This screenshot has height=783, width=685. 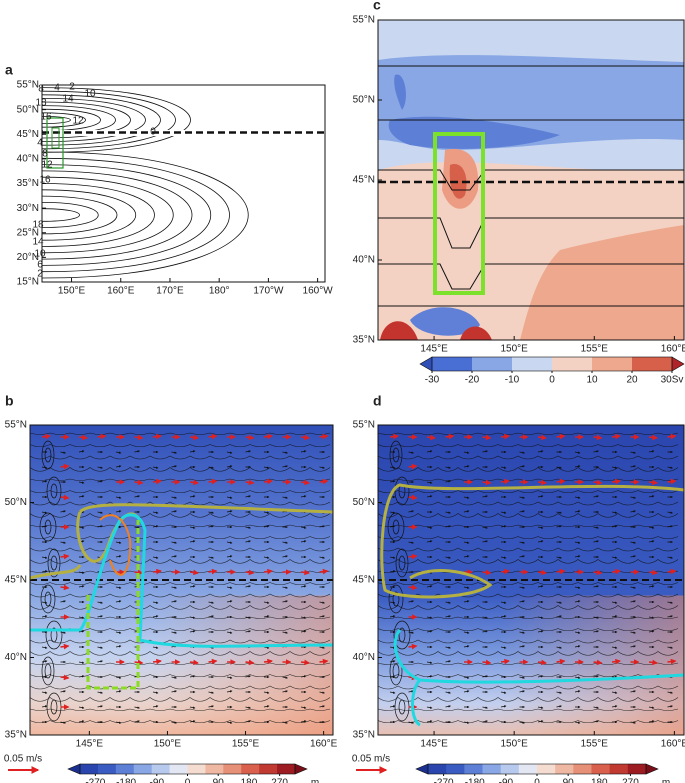 I want to click on contour-label: 10, so click(x=40, y=254).